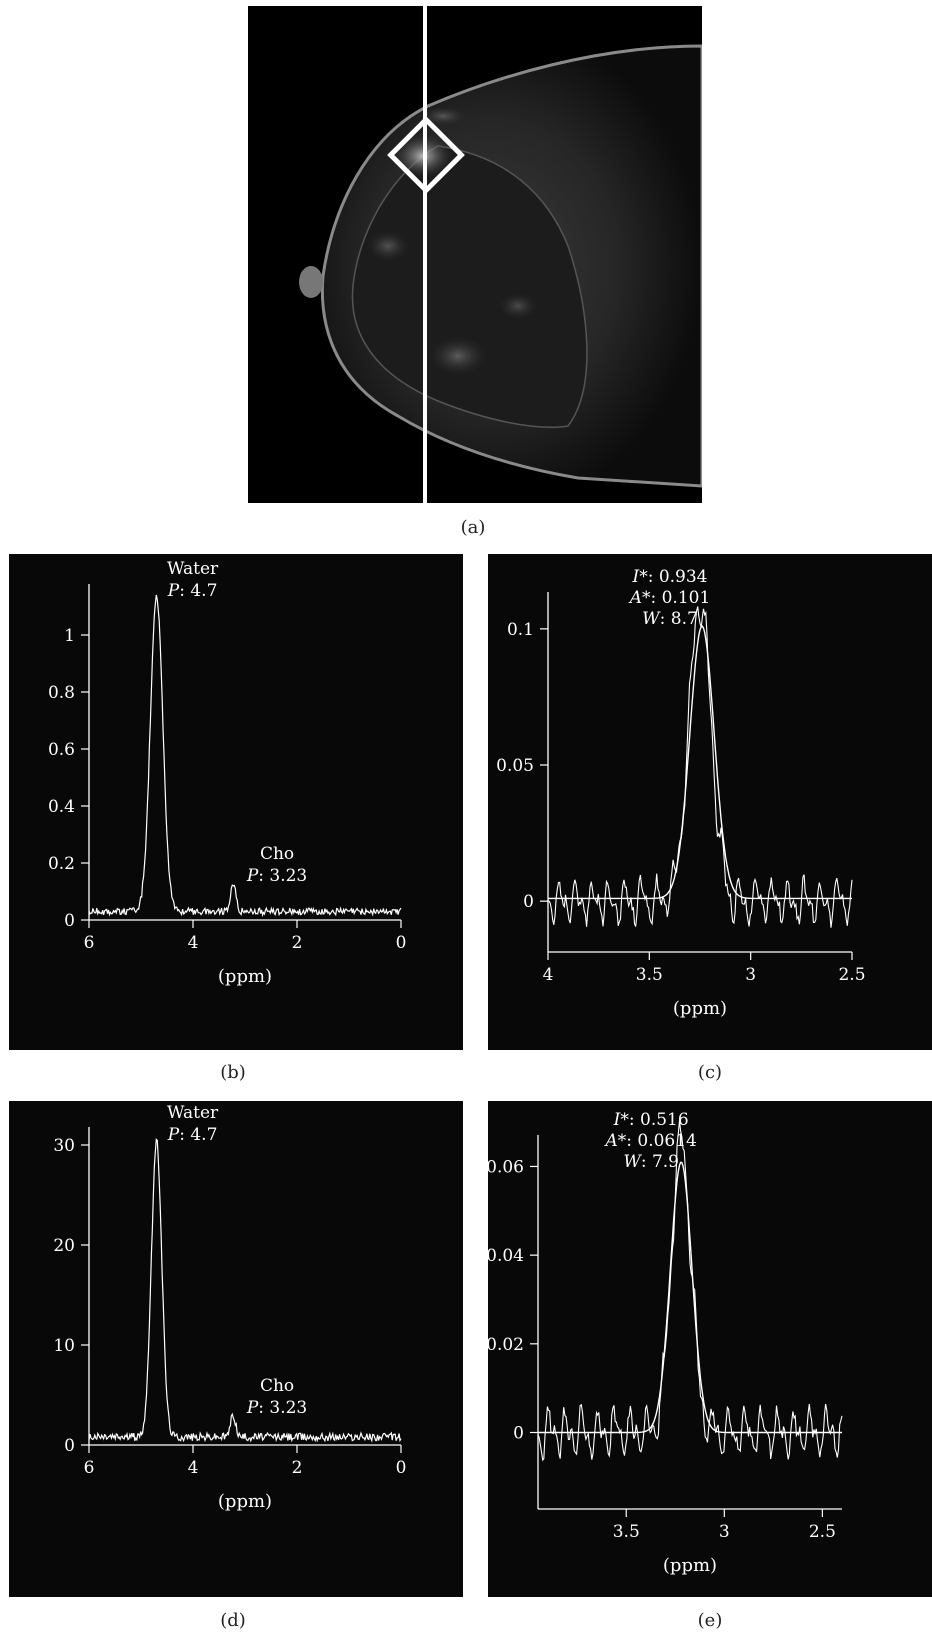 This screenshot has width=932, height=1640. Describe the element at coordinates (669, 577) in the screenshot. I see `fit-annotation: I*: 0.934` at that location.